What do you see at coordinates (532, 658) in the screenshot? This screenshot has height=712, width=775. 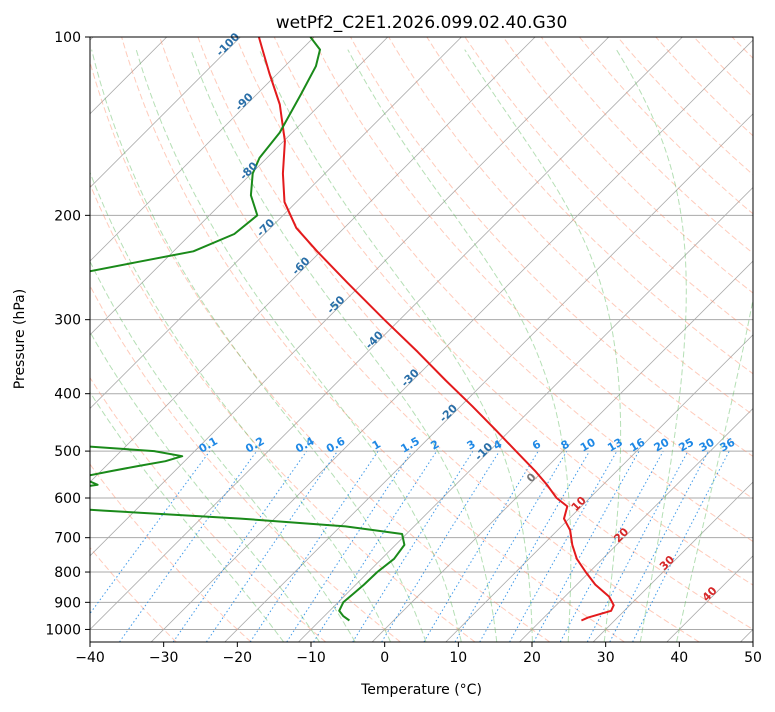 I see `x-tick-label: 20` at bounding box center [532, 658].